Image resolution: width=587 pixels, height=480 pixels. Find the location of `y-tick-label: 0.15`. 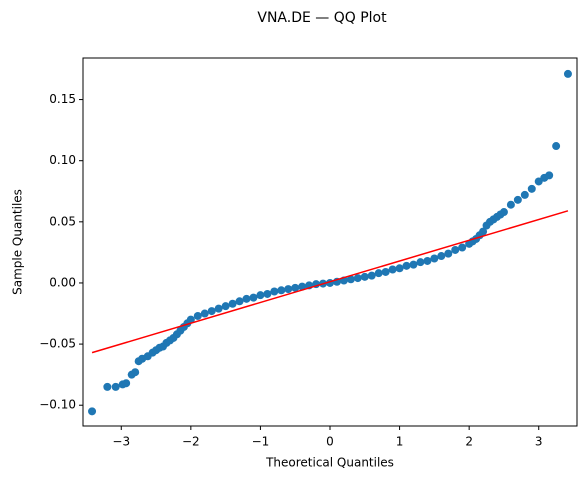

y-tick-label: 0.15 is located at coordinates (62, 99).